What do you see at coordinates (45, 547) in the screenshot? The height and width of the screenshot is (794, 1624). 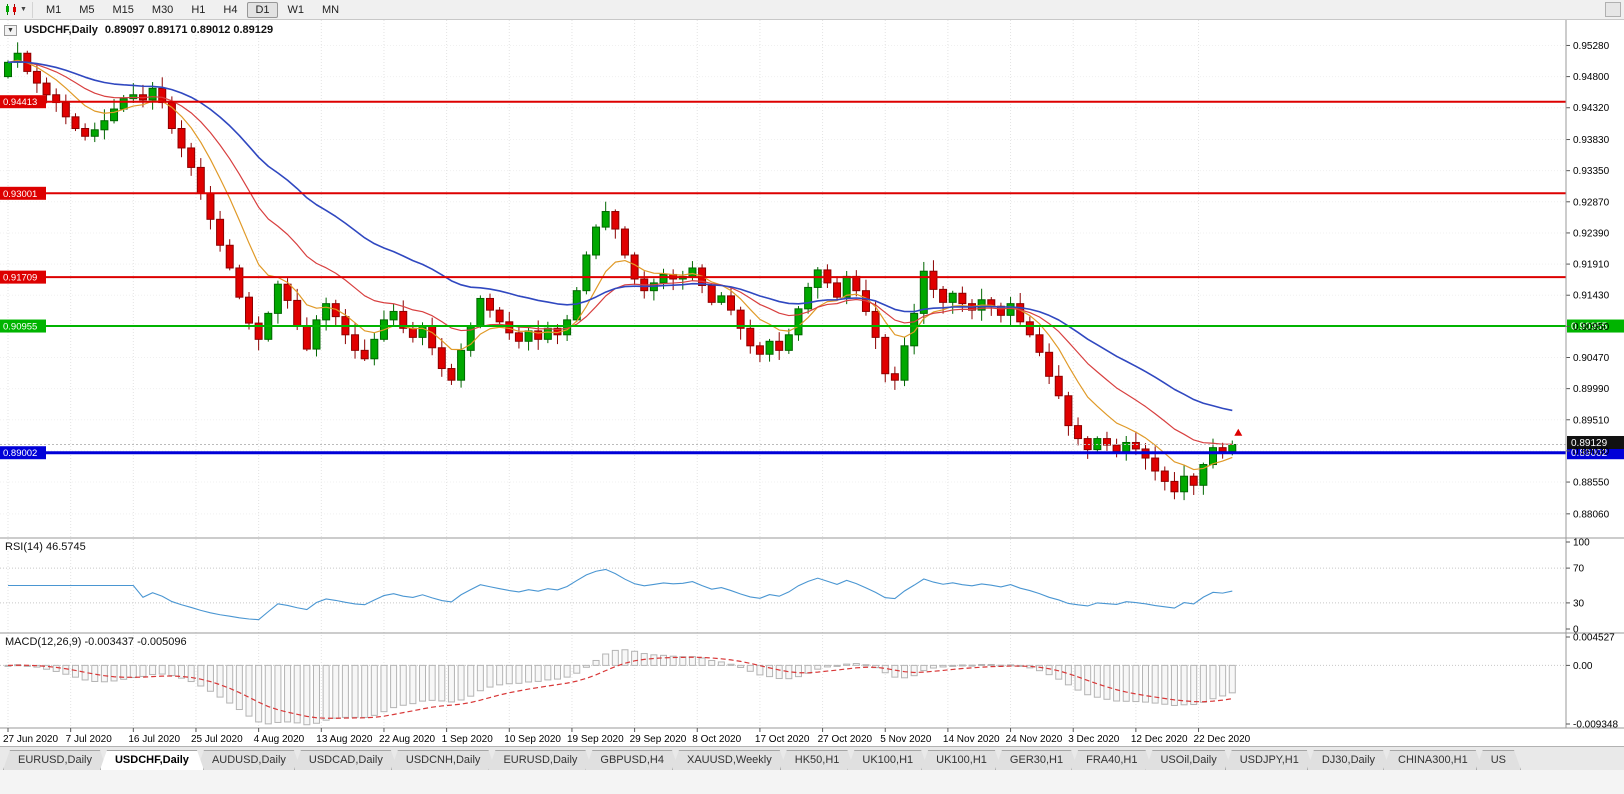 I see `rsi-label: RSI(14) 46.5745` at bounding box center [45, 547].